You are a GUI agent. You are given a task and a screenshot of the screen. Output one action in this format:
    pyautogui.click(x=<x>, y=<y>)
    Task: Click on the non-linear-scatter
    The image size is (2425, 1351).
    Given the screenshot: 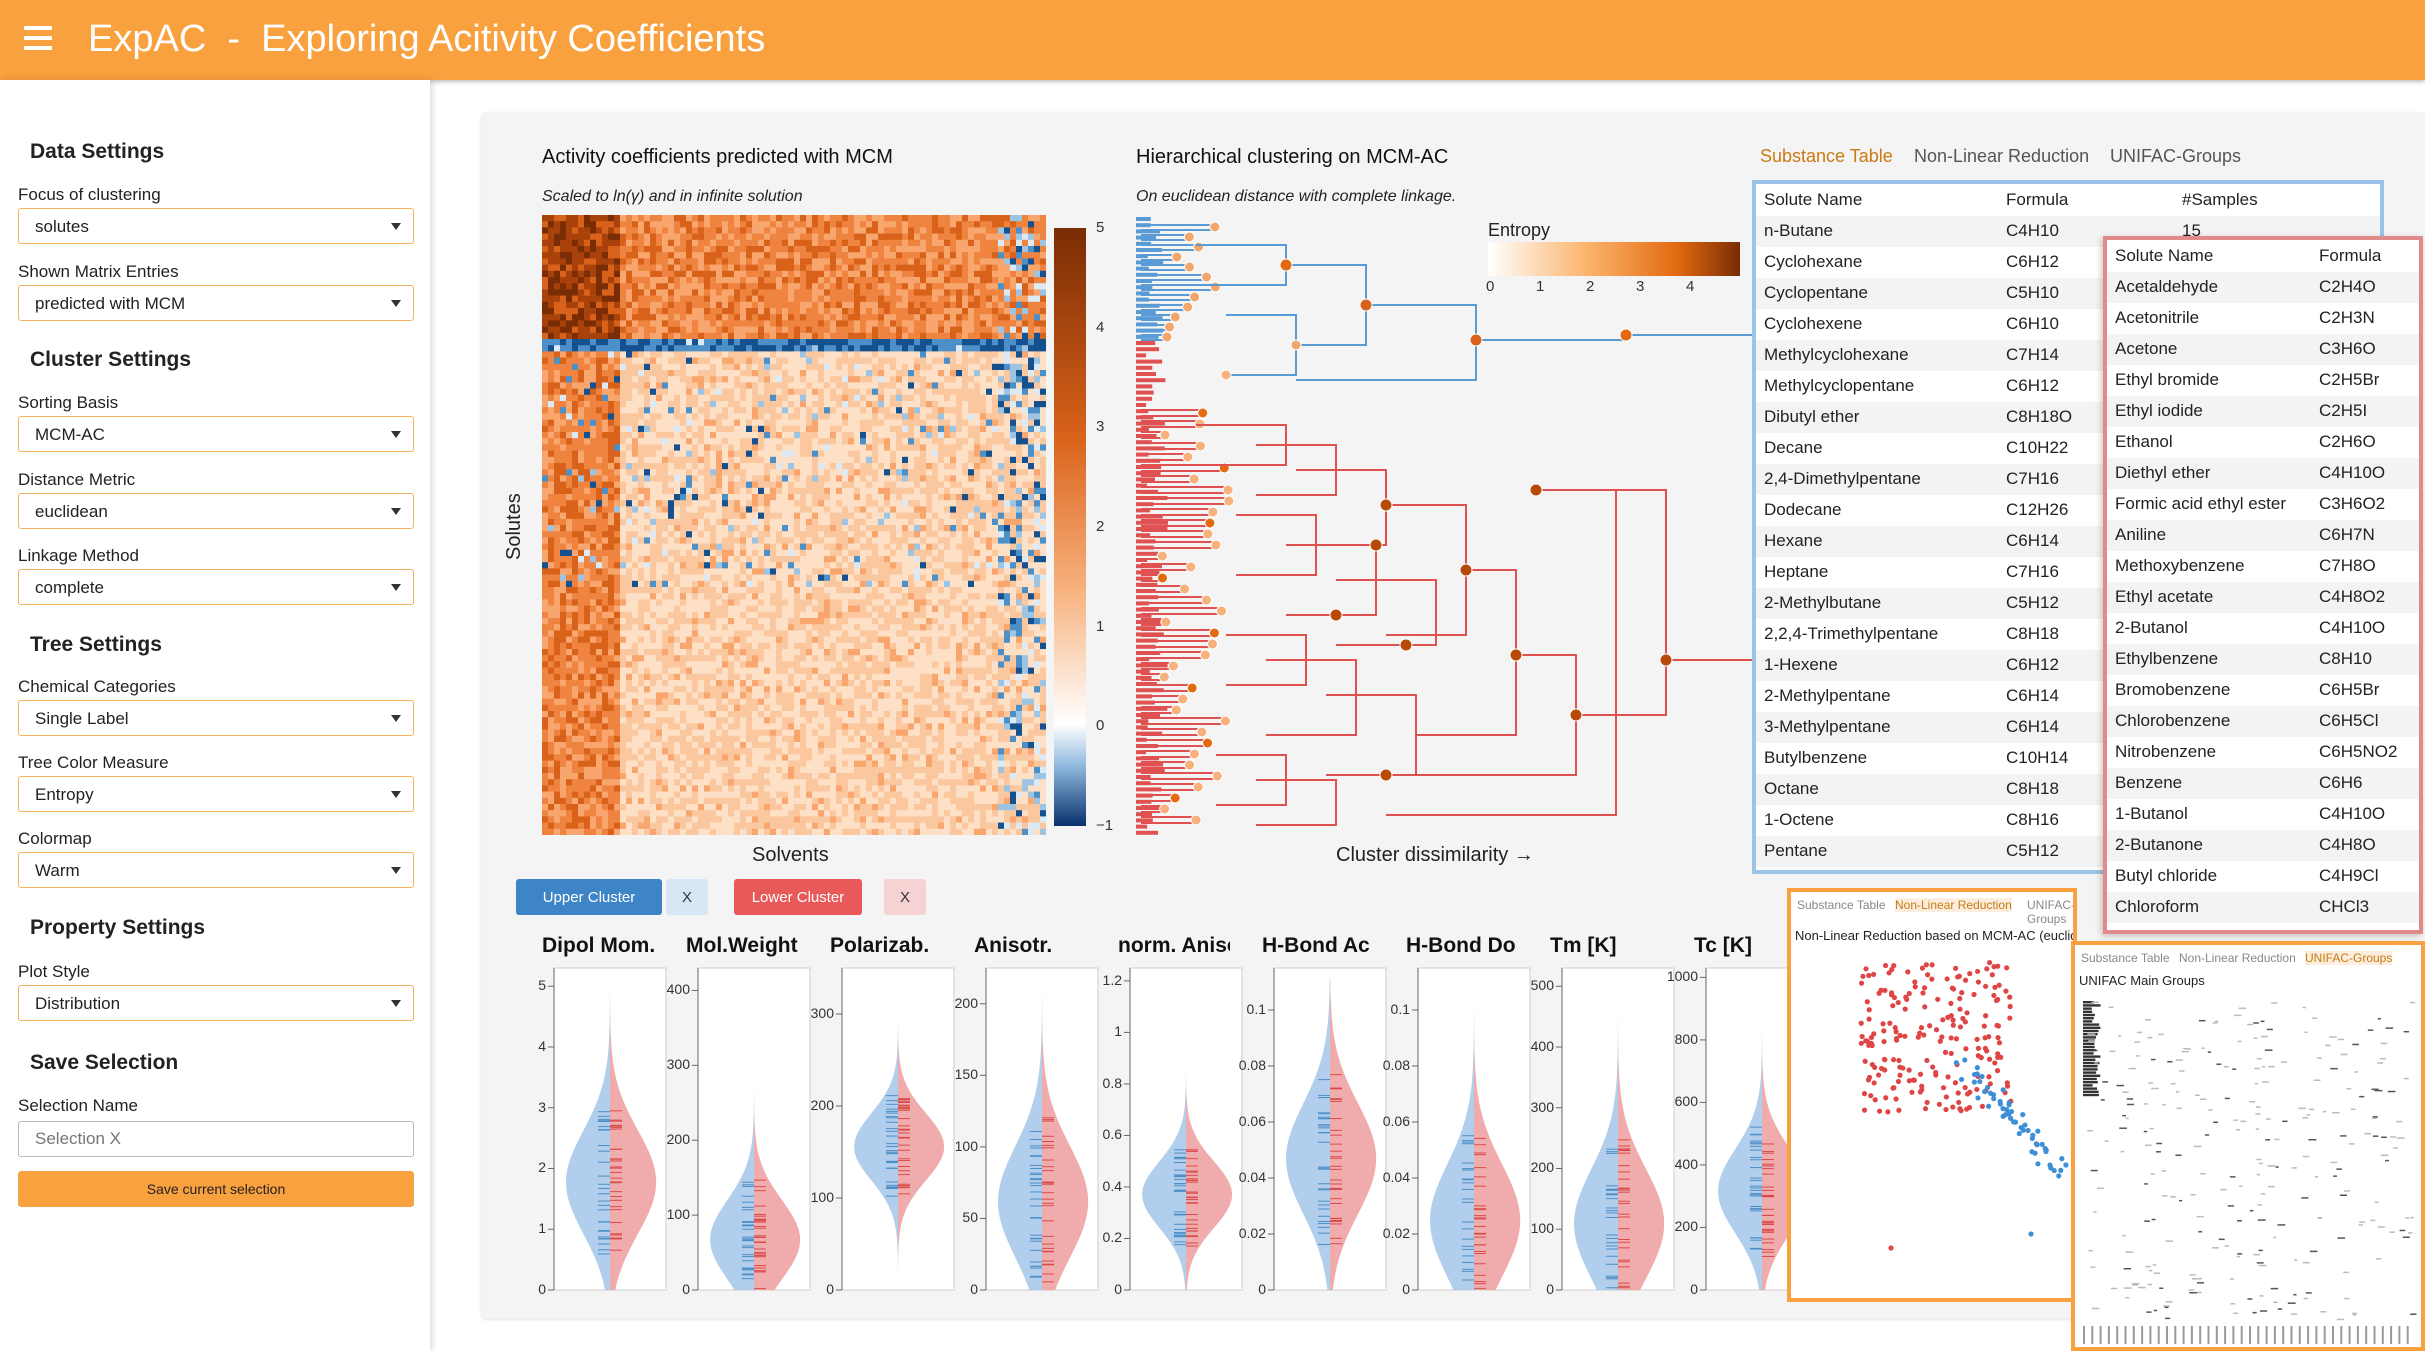 What is the action you would take?
    pyautogui.click(x=1932, y=1120)
    